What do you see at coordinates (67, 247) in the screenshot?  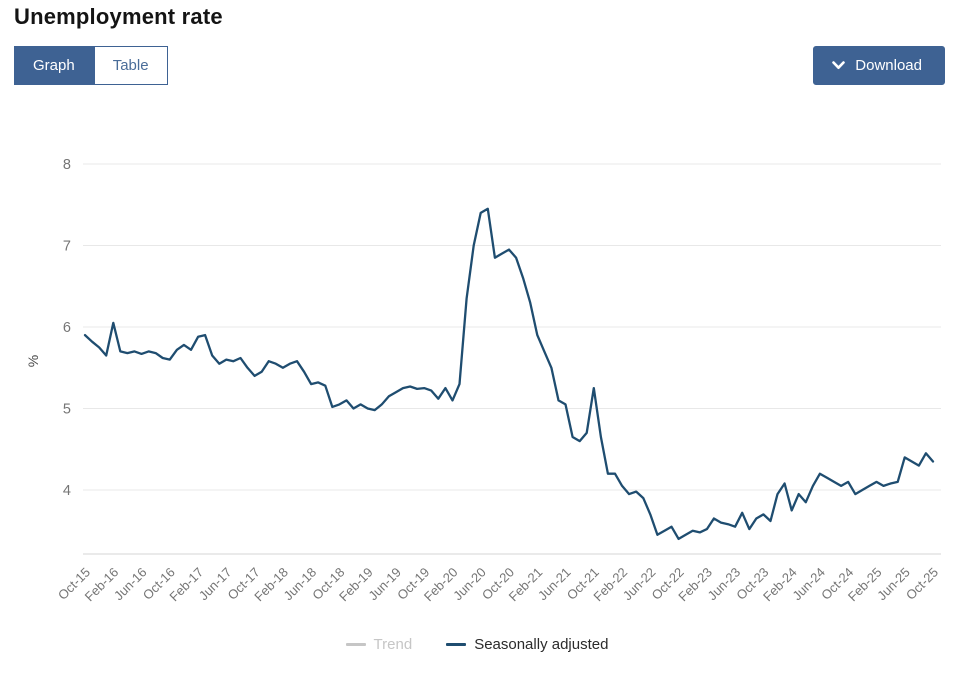 I see `svg-text: 7` at bounding box center [67, 247].